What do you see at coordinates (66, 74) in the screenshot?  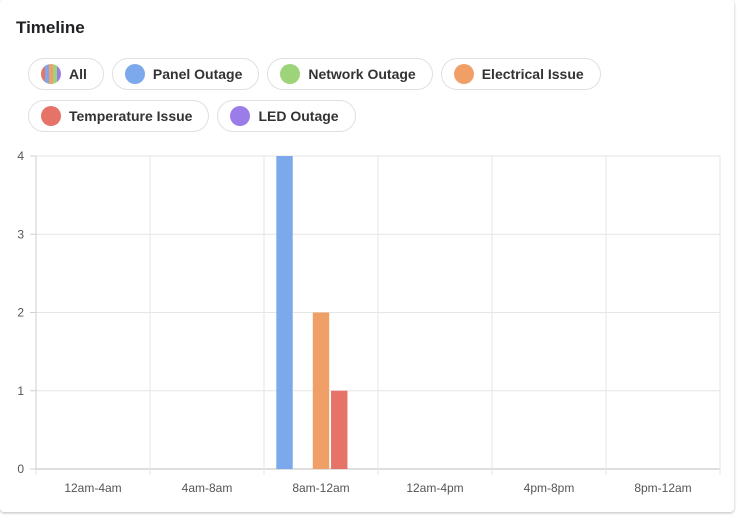 I see `legend-chip-all: All` at bounding box center [66, 74].